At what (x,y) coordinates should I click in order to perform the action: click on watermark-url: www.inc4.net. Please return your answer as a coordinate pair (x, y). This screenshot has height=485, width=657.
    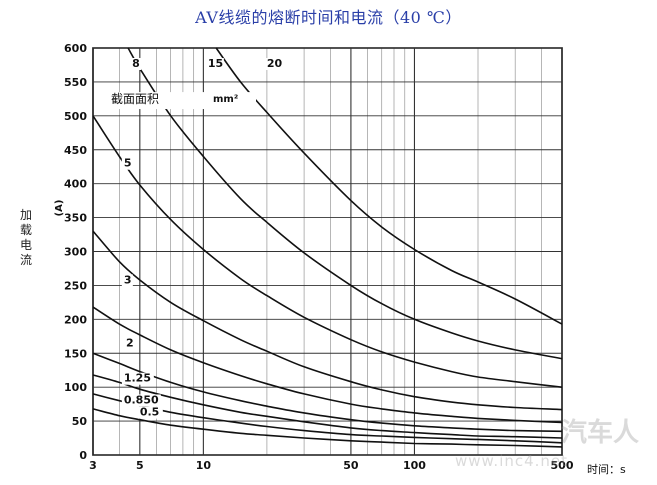
    Looking at the image, I should click on (512, 461).